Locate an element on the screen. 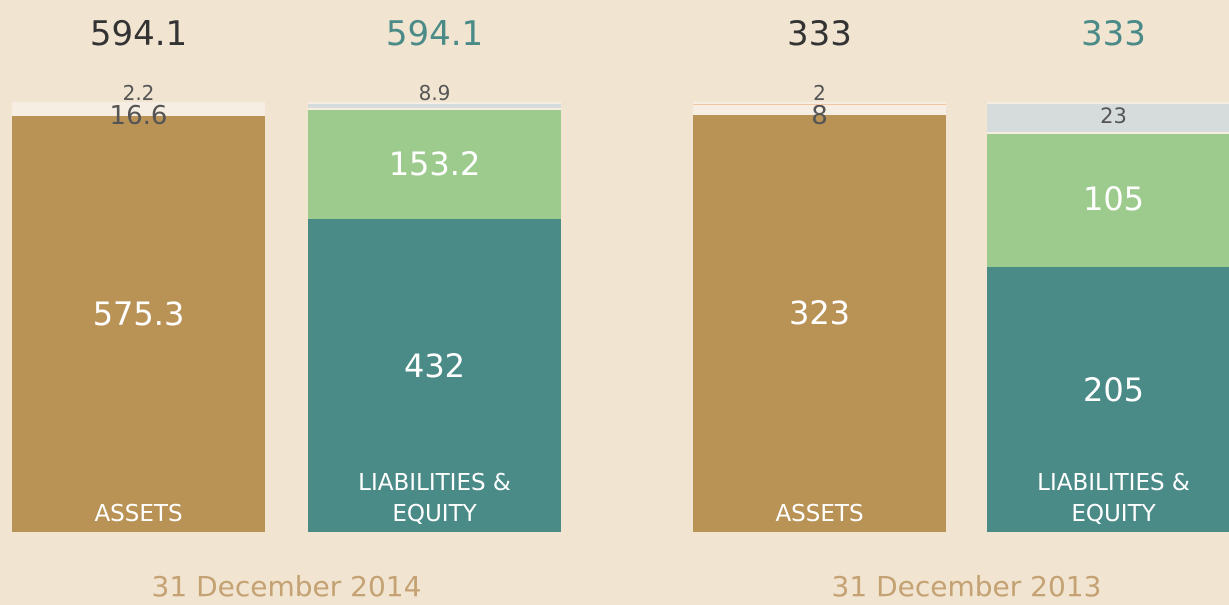  segment-label: 2.2 is located at coordinates (138, 93).